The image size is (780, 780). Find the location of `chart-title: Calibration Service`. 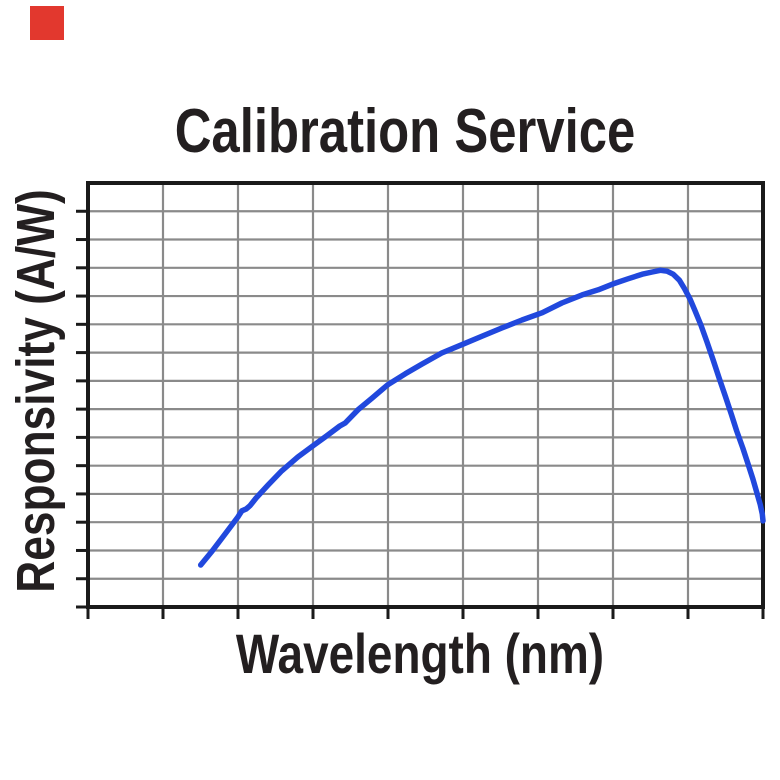

chart-title: Calibration Service is located at coordinates (405, 131).